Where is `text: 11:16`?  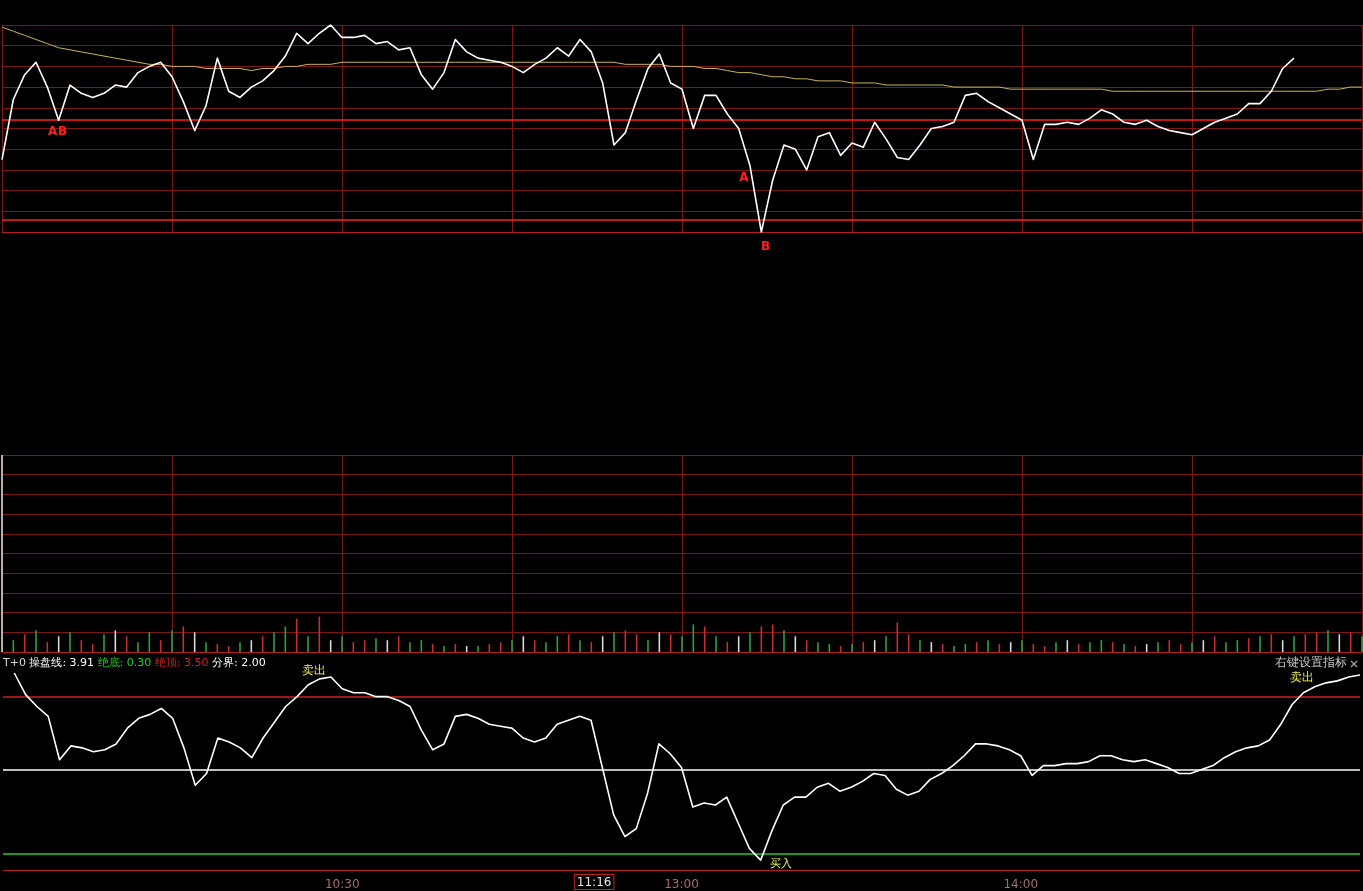 text: 11:16 is located at coordinates (594, 882).